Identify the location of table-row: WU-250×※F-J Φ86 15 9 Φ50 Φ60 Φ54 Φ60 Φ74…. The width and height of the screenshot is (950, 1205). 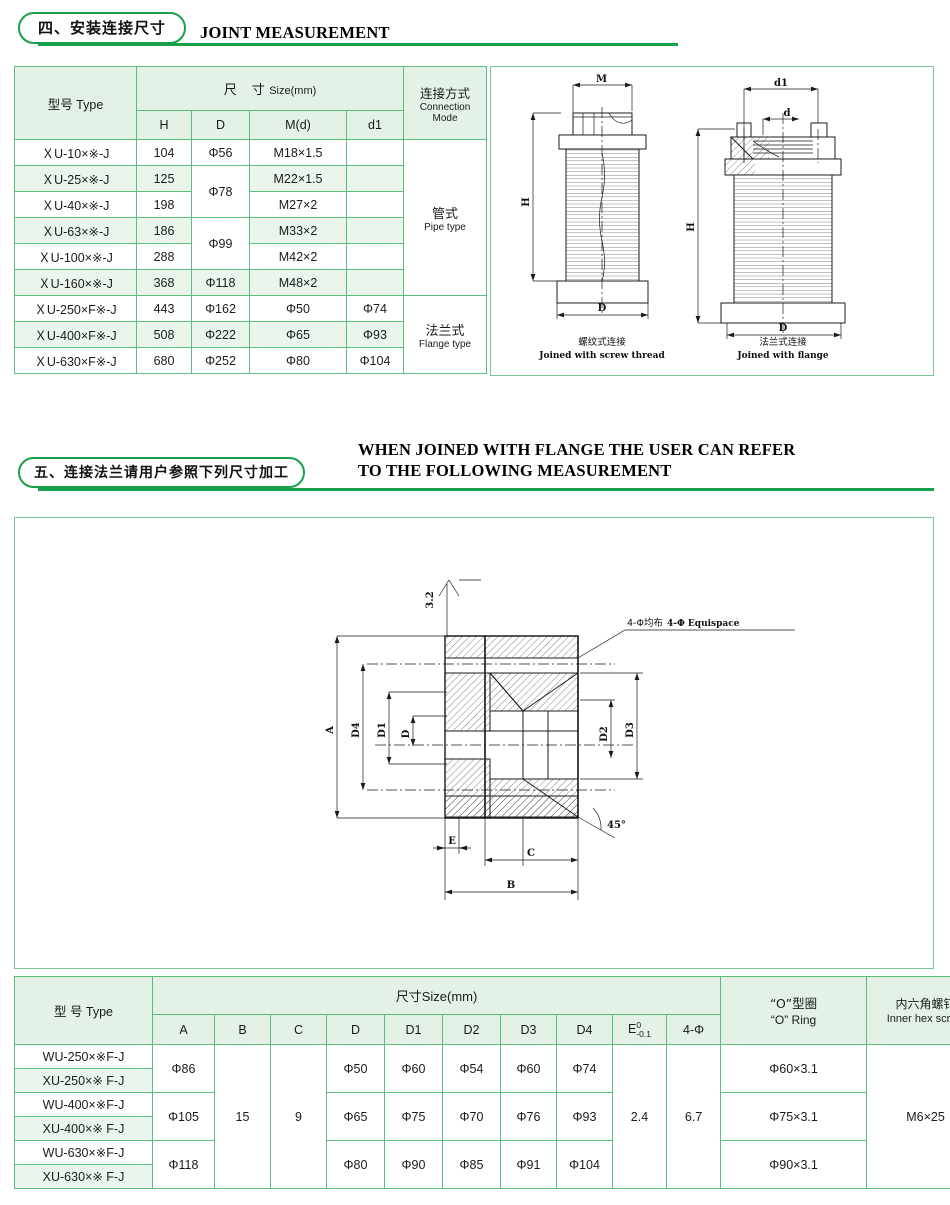
(482, 1116).